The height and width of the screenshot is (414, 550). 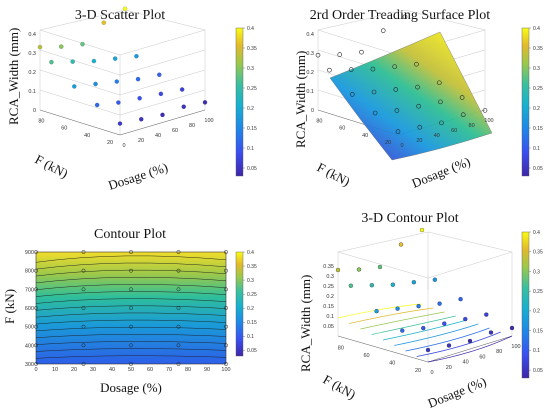 I want to click on colorbar-tick-label: 0.35, so click(x=252, y=49).